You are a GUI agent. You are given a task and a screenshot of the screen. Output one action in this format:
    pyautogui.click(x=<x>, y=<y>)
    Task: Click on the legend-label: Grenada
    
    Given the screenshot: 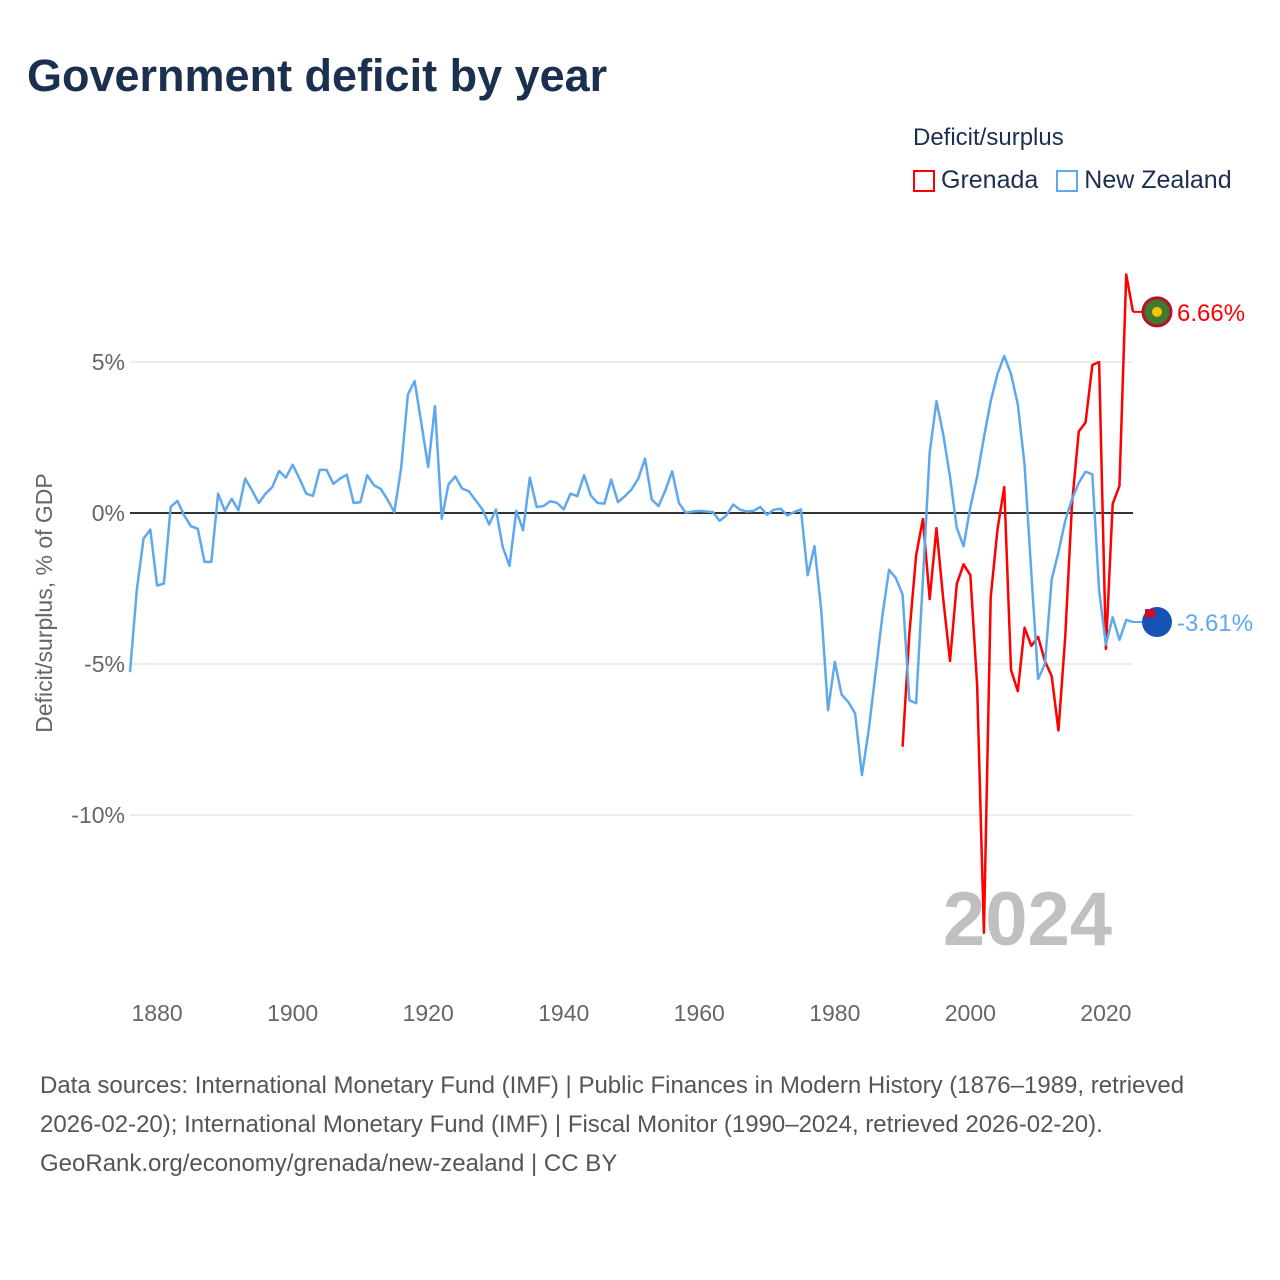 What is the action you would take?
    pyautogui.click(x=990, y=180)
    